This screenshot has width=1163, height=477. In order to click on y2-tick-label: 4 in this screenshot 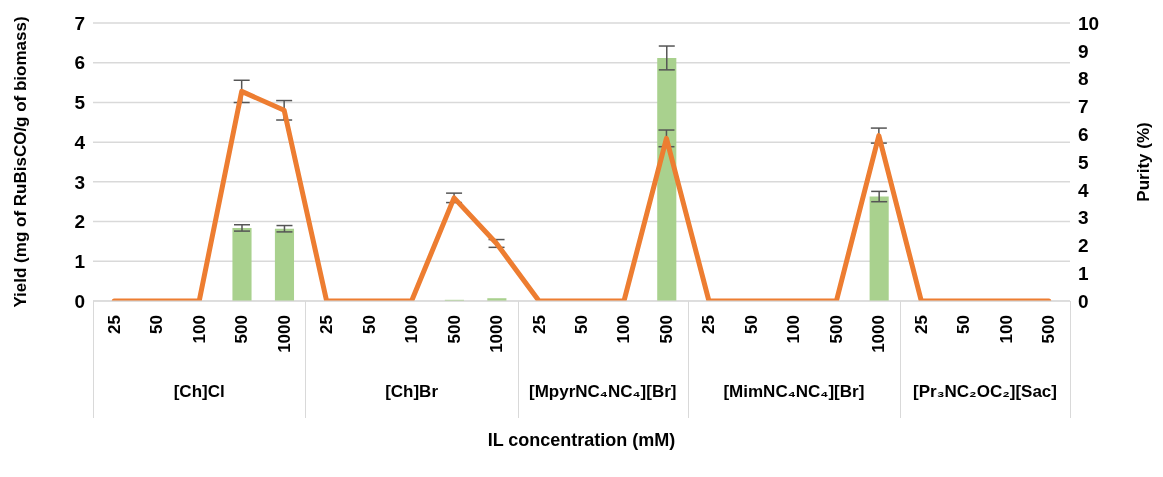, I will do `click(1083, 190)`.